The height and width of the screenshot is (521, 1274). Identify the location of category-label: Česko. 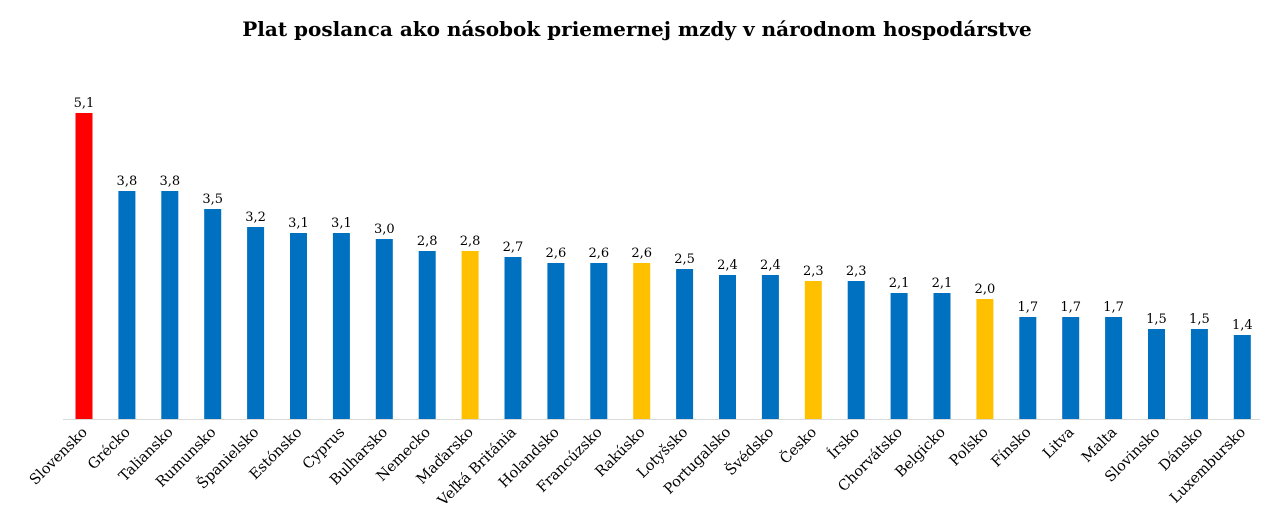
(798, 445).